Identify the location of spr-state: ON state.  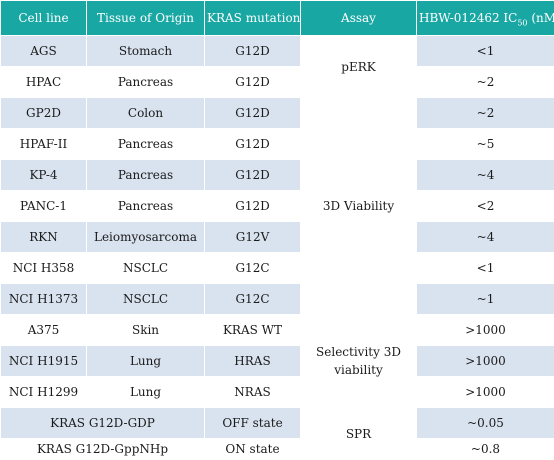
(253, 449).